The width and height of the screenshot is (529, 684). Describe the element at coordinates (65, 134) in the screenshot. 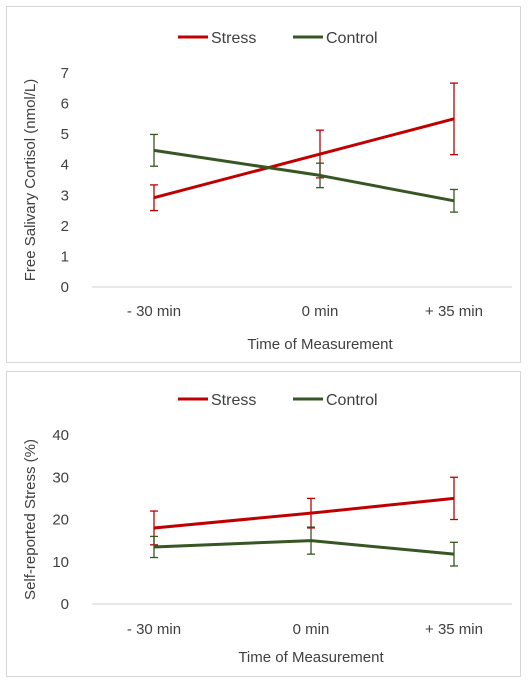

I see `y-tick-label: 5` at that location.